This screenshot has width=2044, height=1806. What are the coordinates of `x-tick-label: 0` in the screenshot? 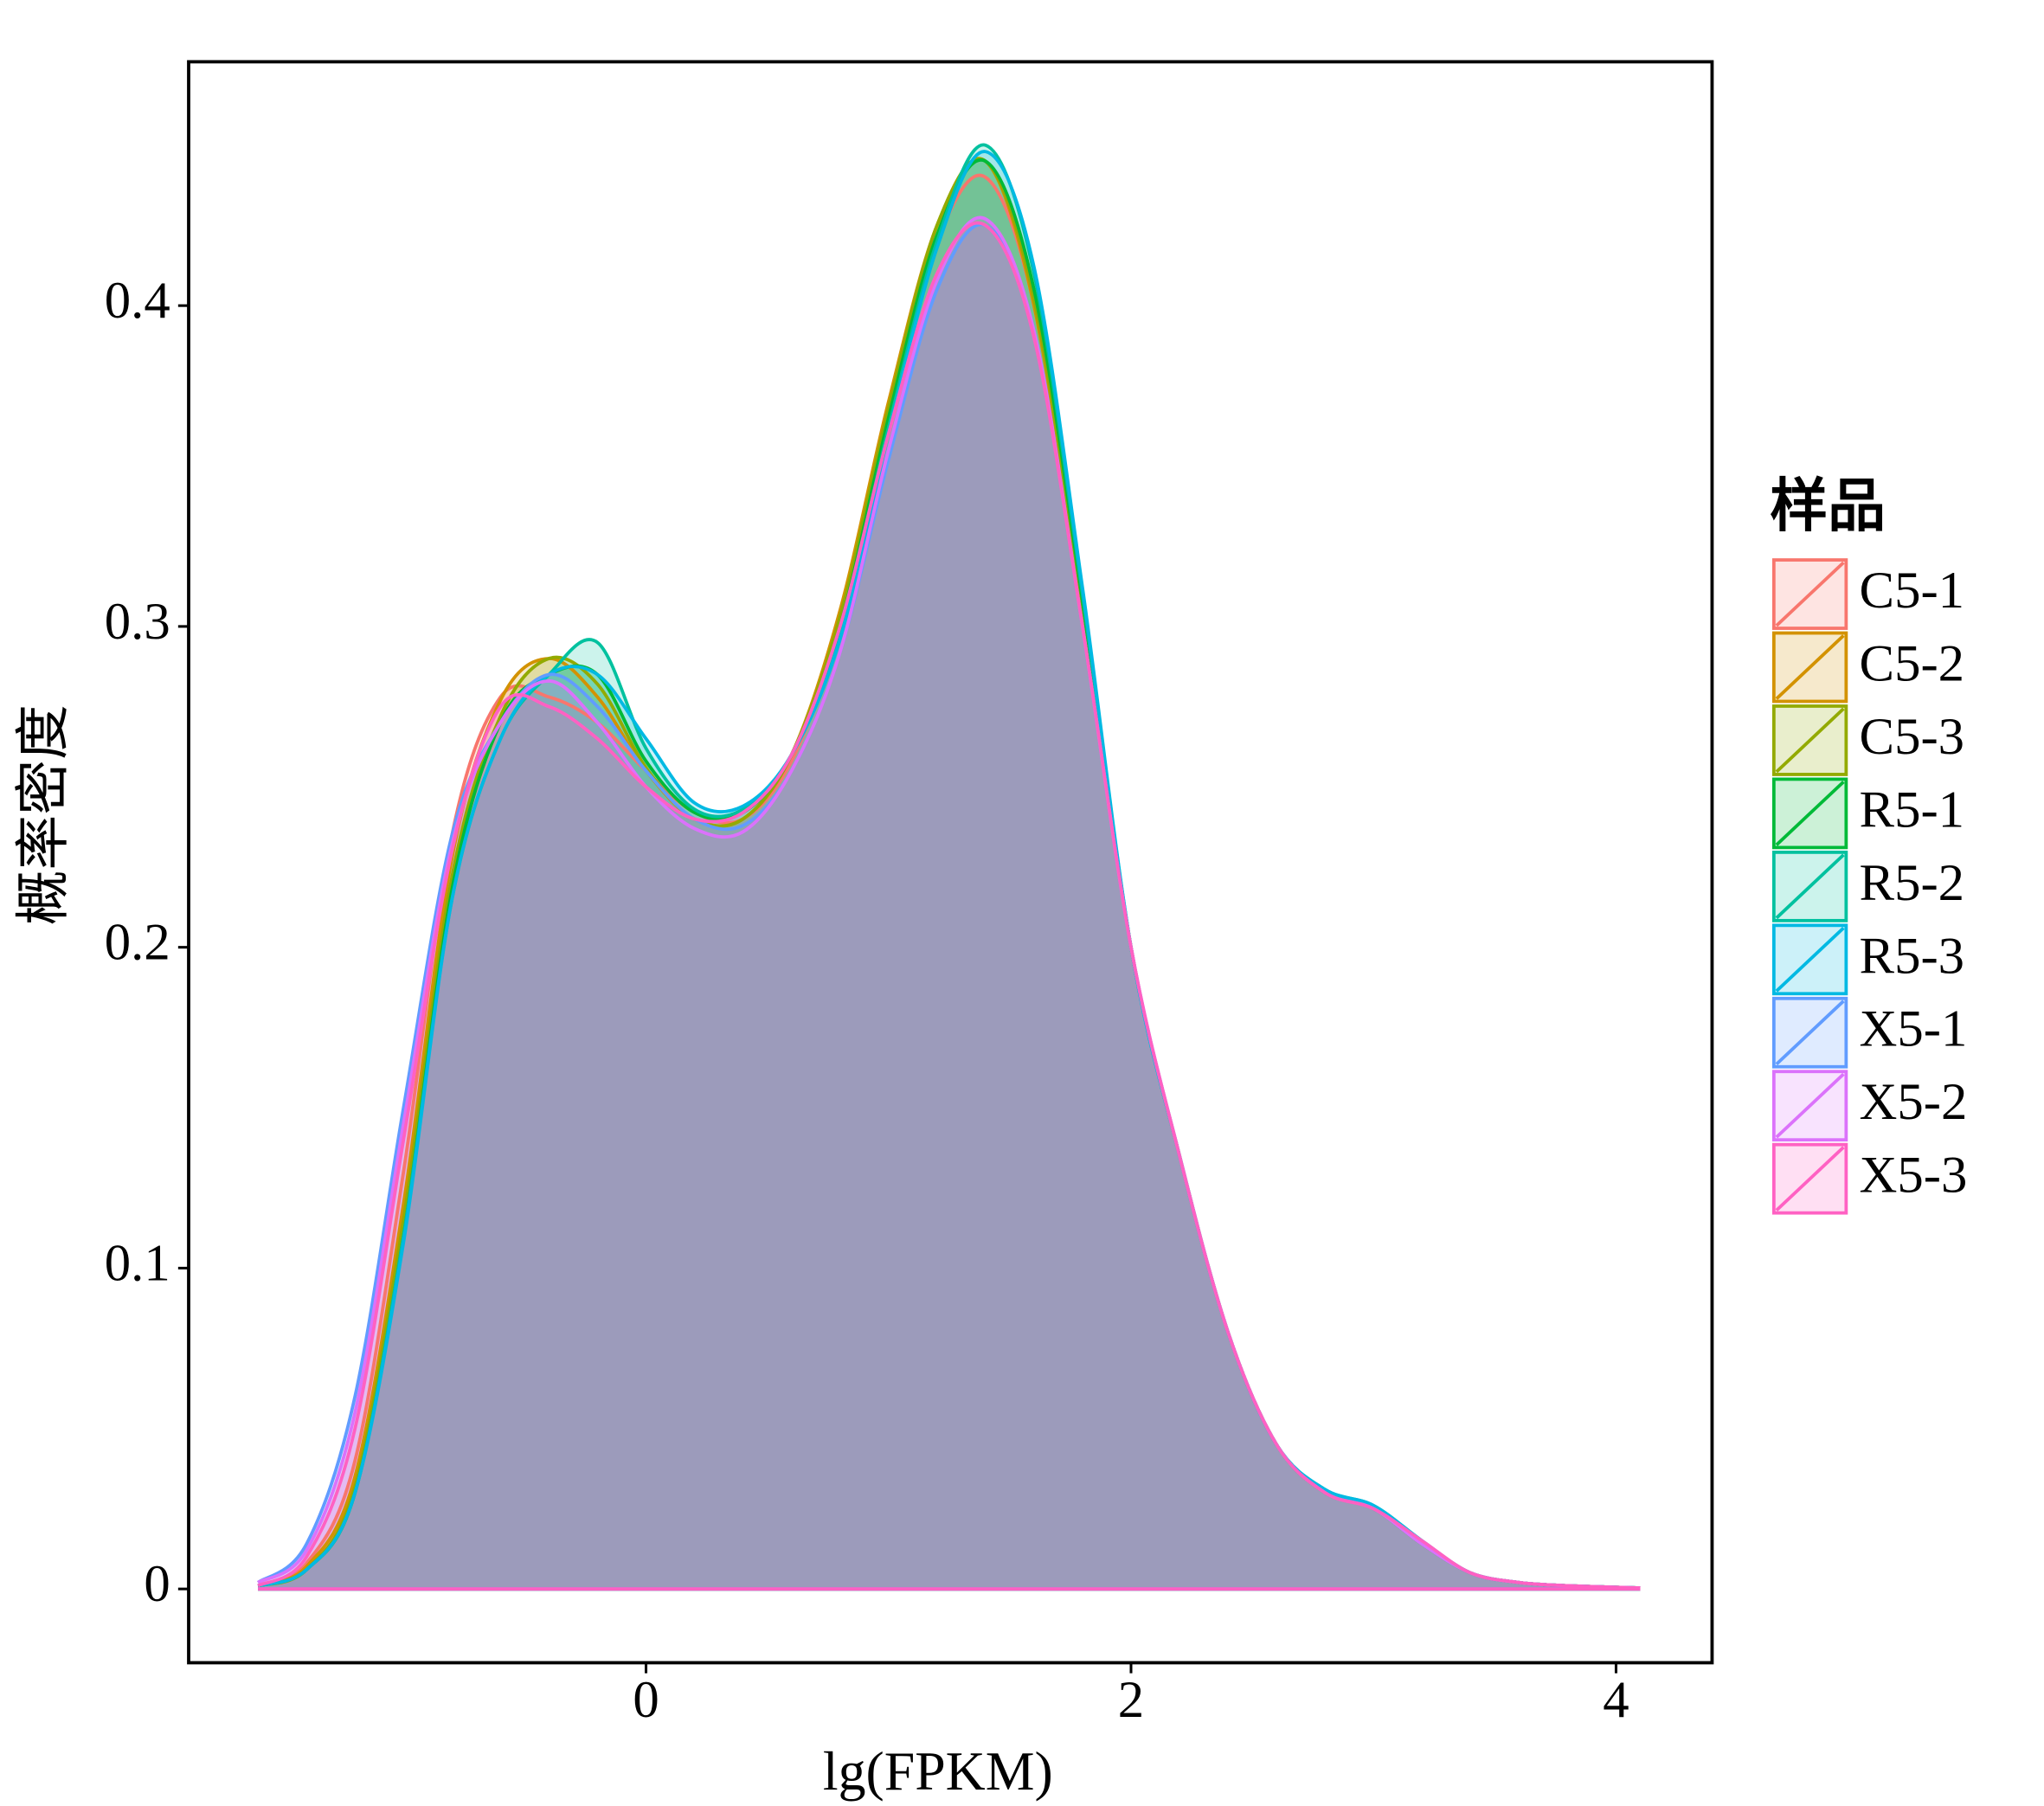 It's located at (646, 1700).